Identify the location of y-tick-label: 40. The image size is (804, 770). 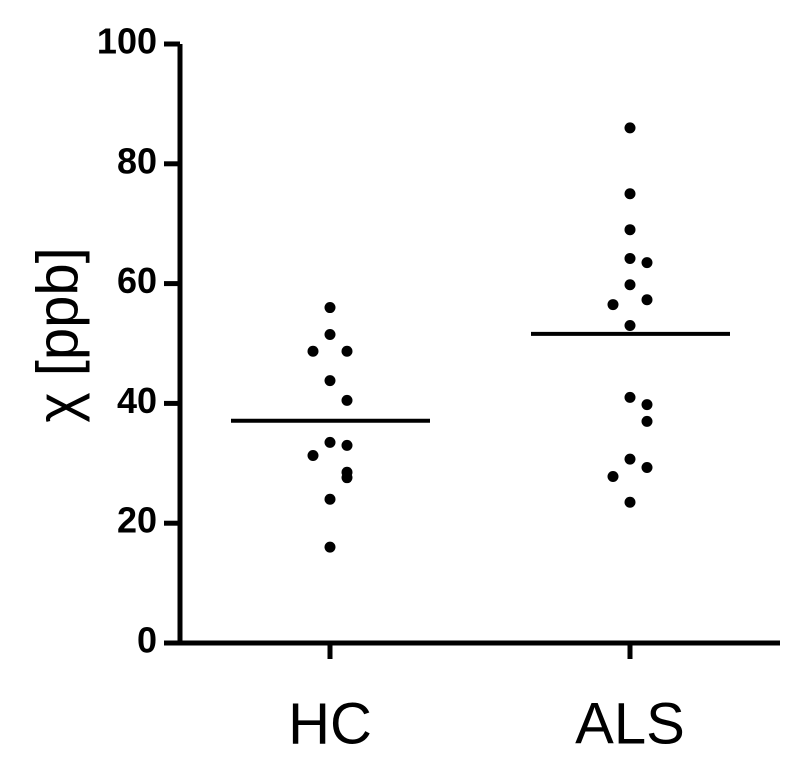
(137, 400).